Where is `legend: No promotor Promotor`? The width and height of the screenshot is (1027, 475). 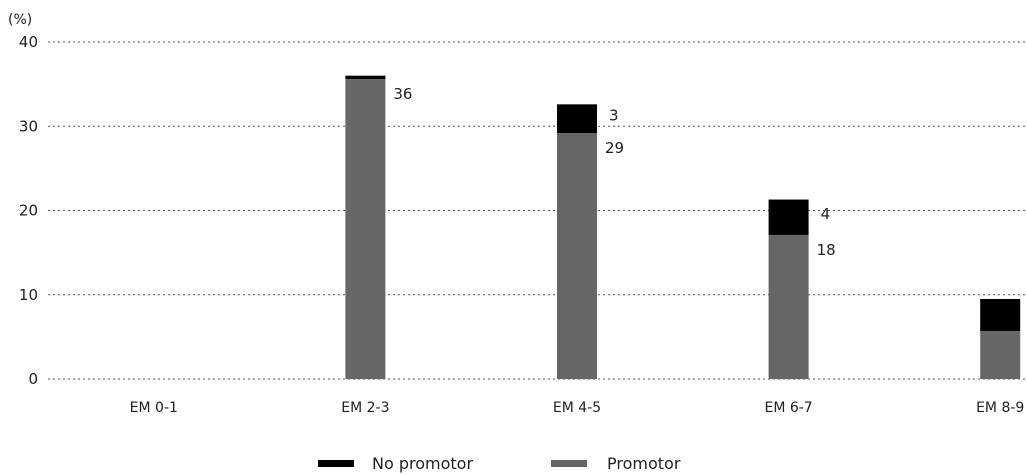
legend: No promotor Promotor is located at coordinates (499, 463).